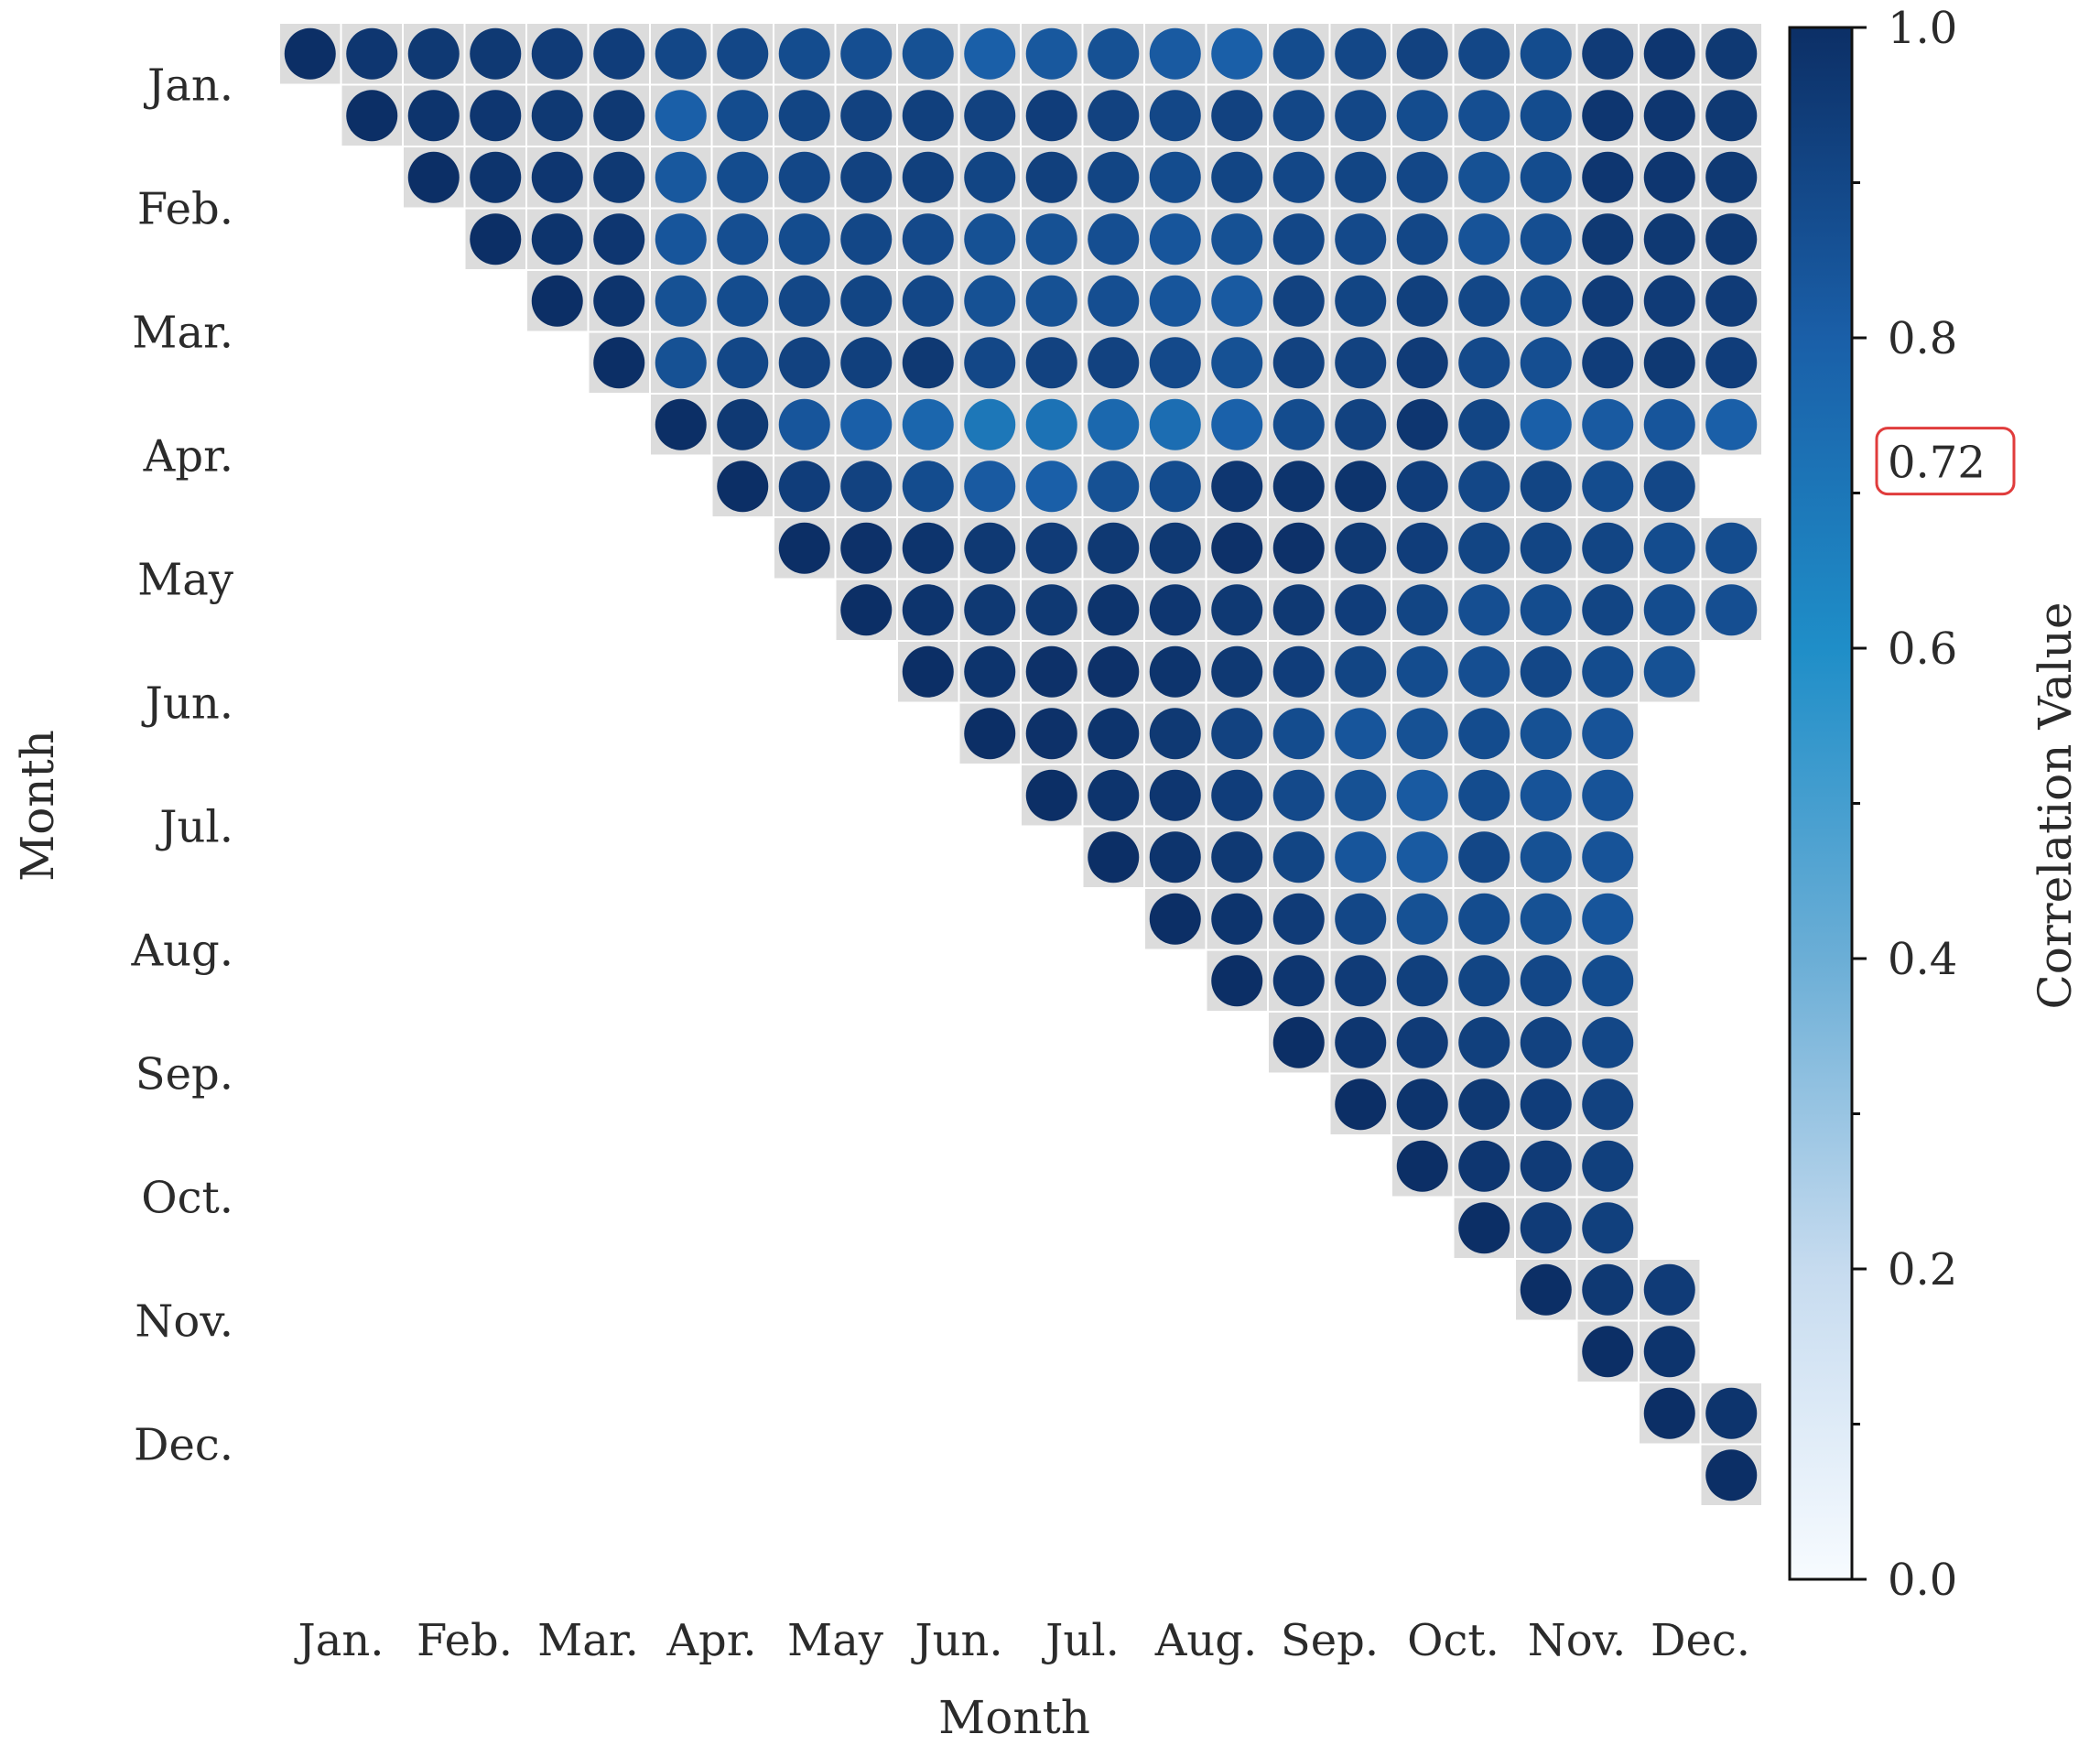 The image size is (2100, 1756). What do you see at coordinates (194, 827) in the screenshot?
I see `y-tick-label: Jul.` at bounding box center [194, 827].